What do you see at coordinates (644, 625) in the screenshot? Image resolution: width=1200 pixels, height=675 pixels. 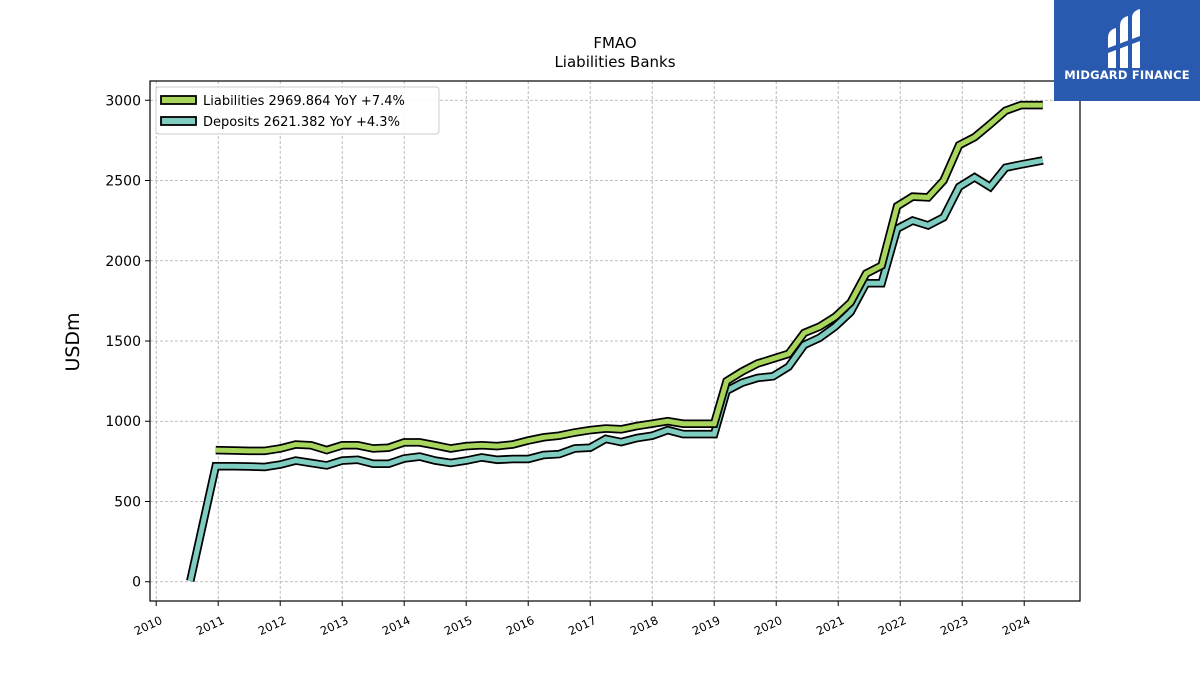 I see `x-tick-label: 2018` at bounding box center [644, 625].